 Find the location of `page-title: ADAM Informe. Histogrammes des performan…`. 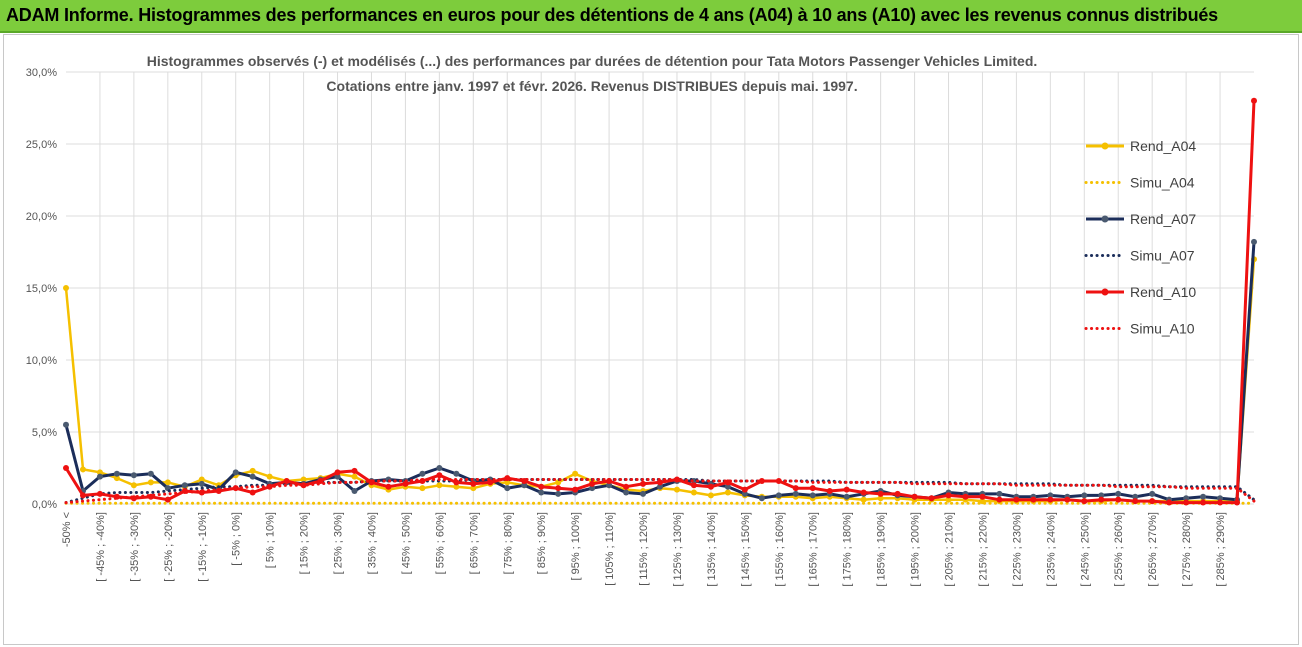

page-title: ADAM Informe. Histogrammes des performan… is located at coordinates (612, 15).